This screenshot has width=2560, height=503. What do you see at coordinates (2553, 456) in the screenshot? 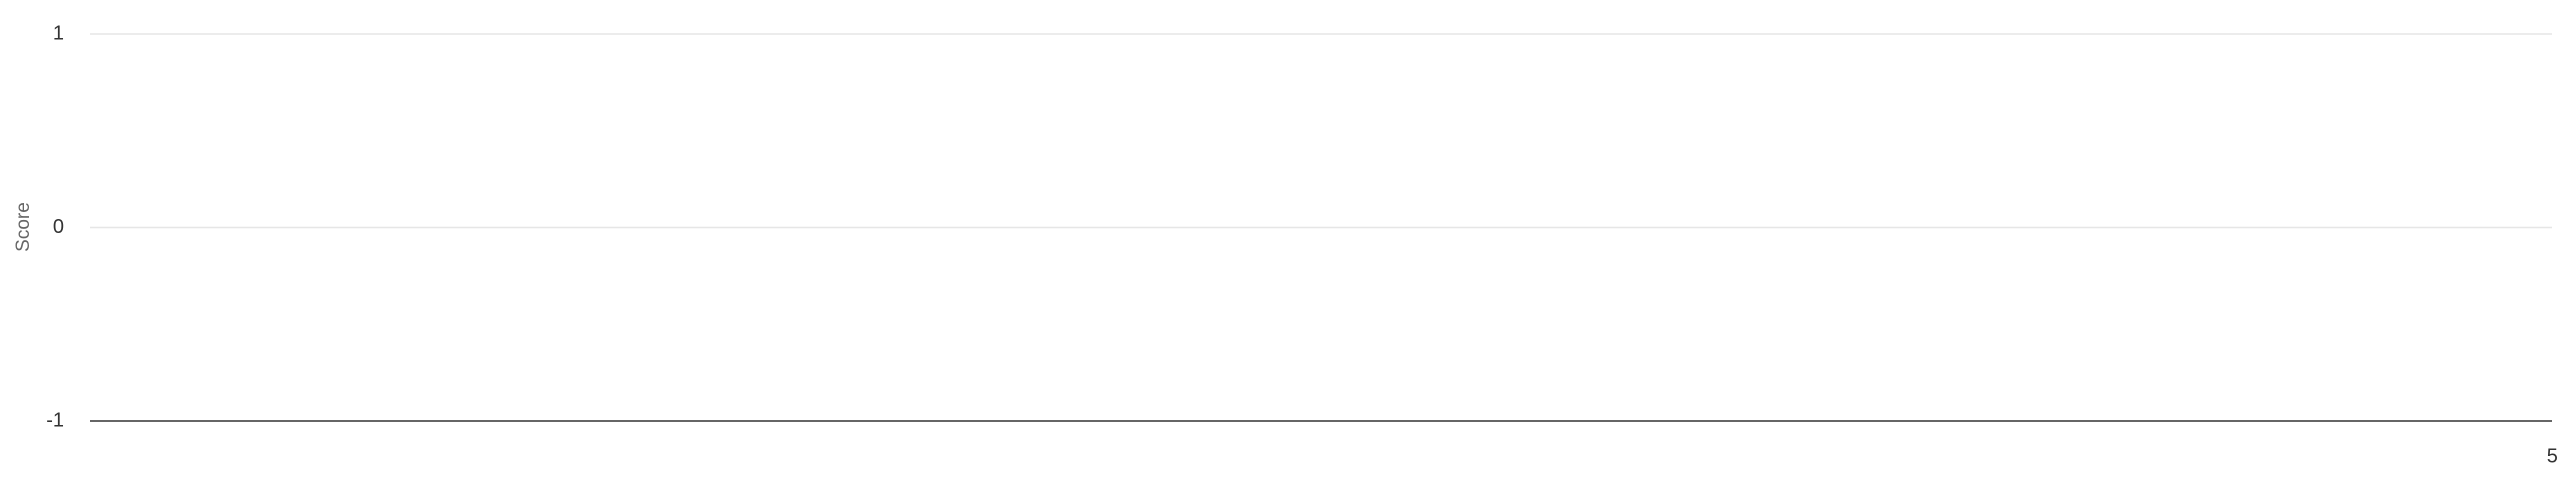
I see `x-tick-label: 5 Jan` at bounding box center [2553, 456].